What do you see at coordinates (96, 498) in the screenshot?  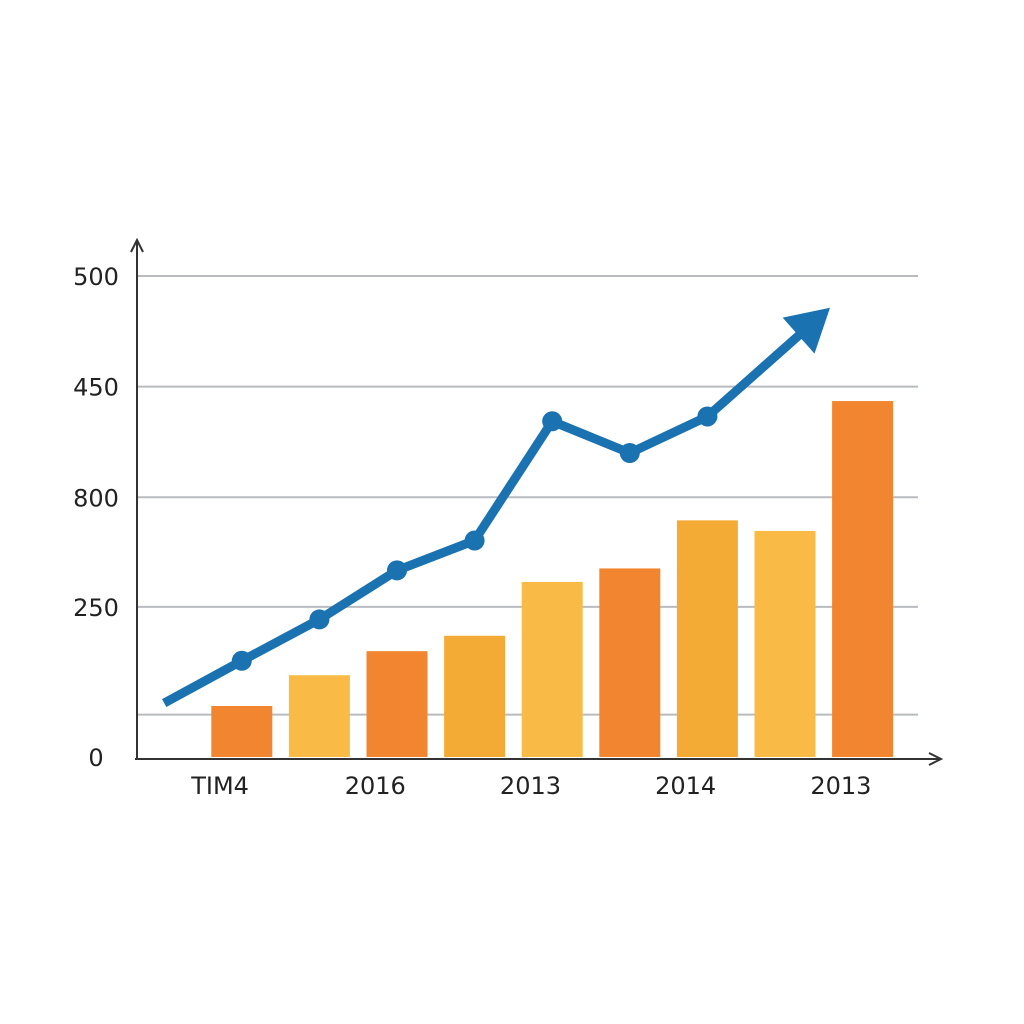 I see `y-tick-label: 800` at bounding box center [96, 498].